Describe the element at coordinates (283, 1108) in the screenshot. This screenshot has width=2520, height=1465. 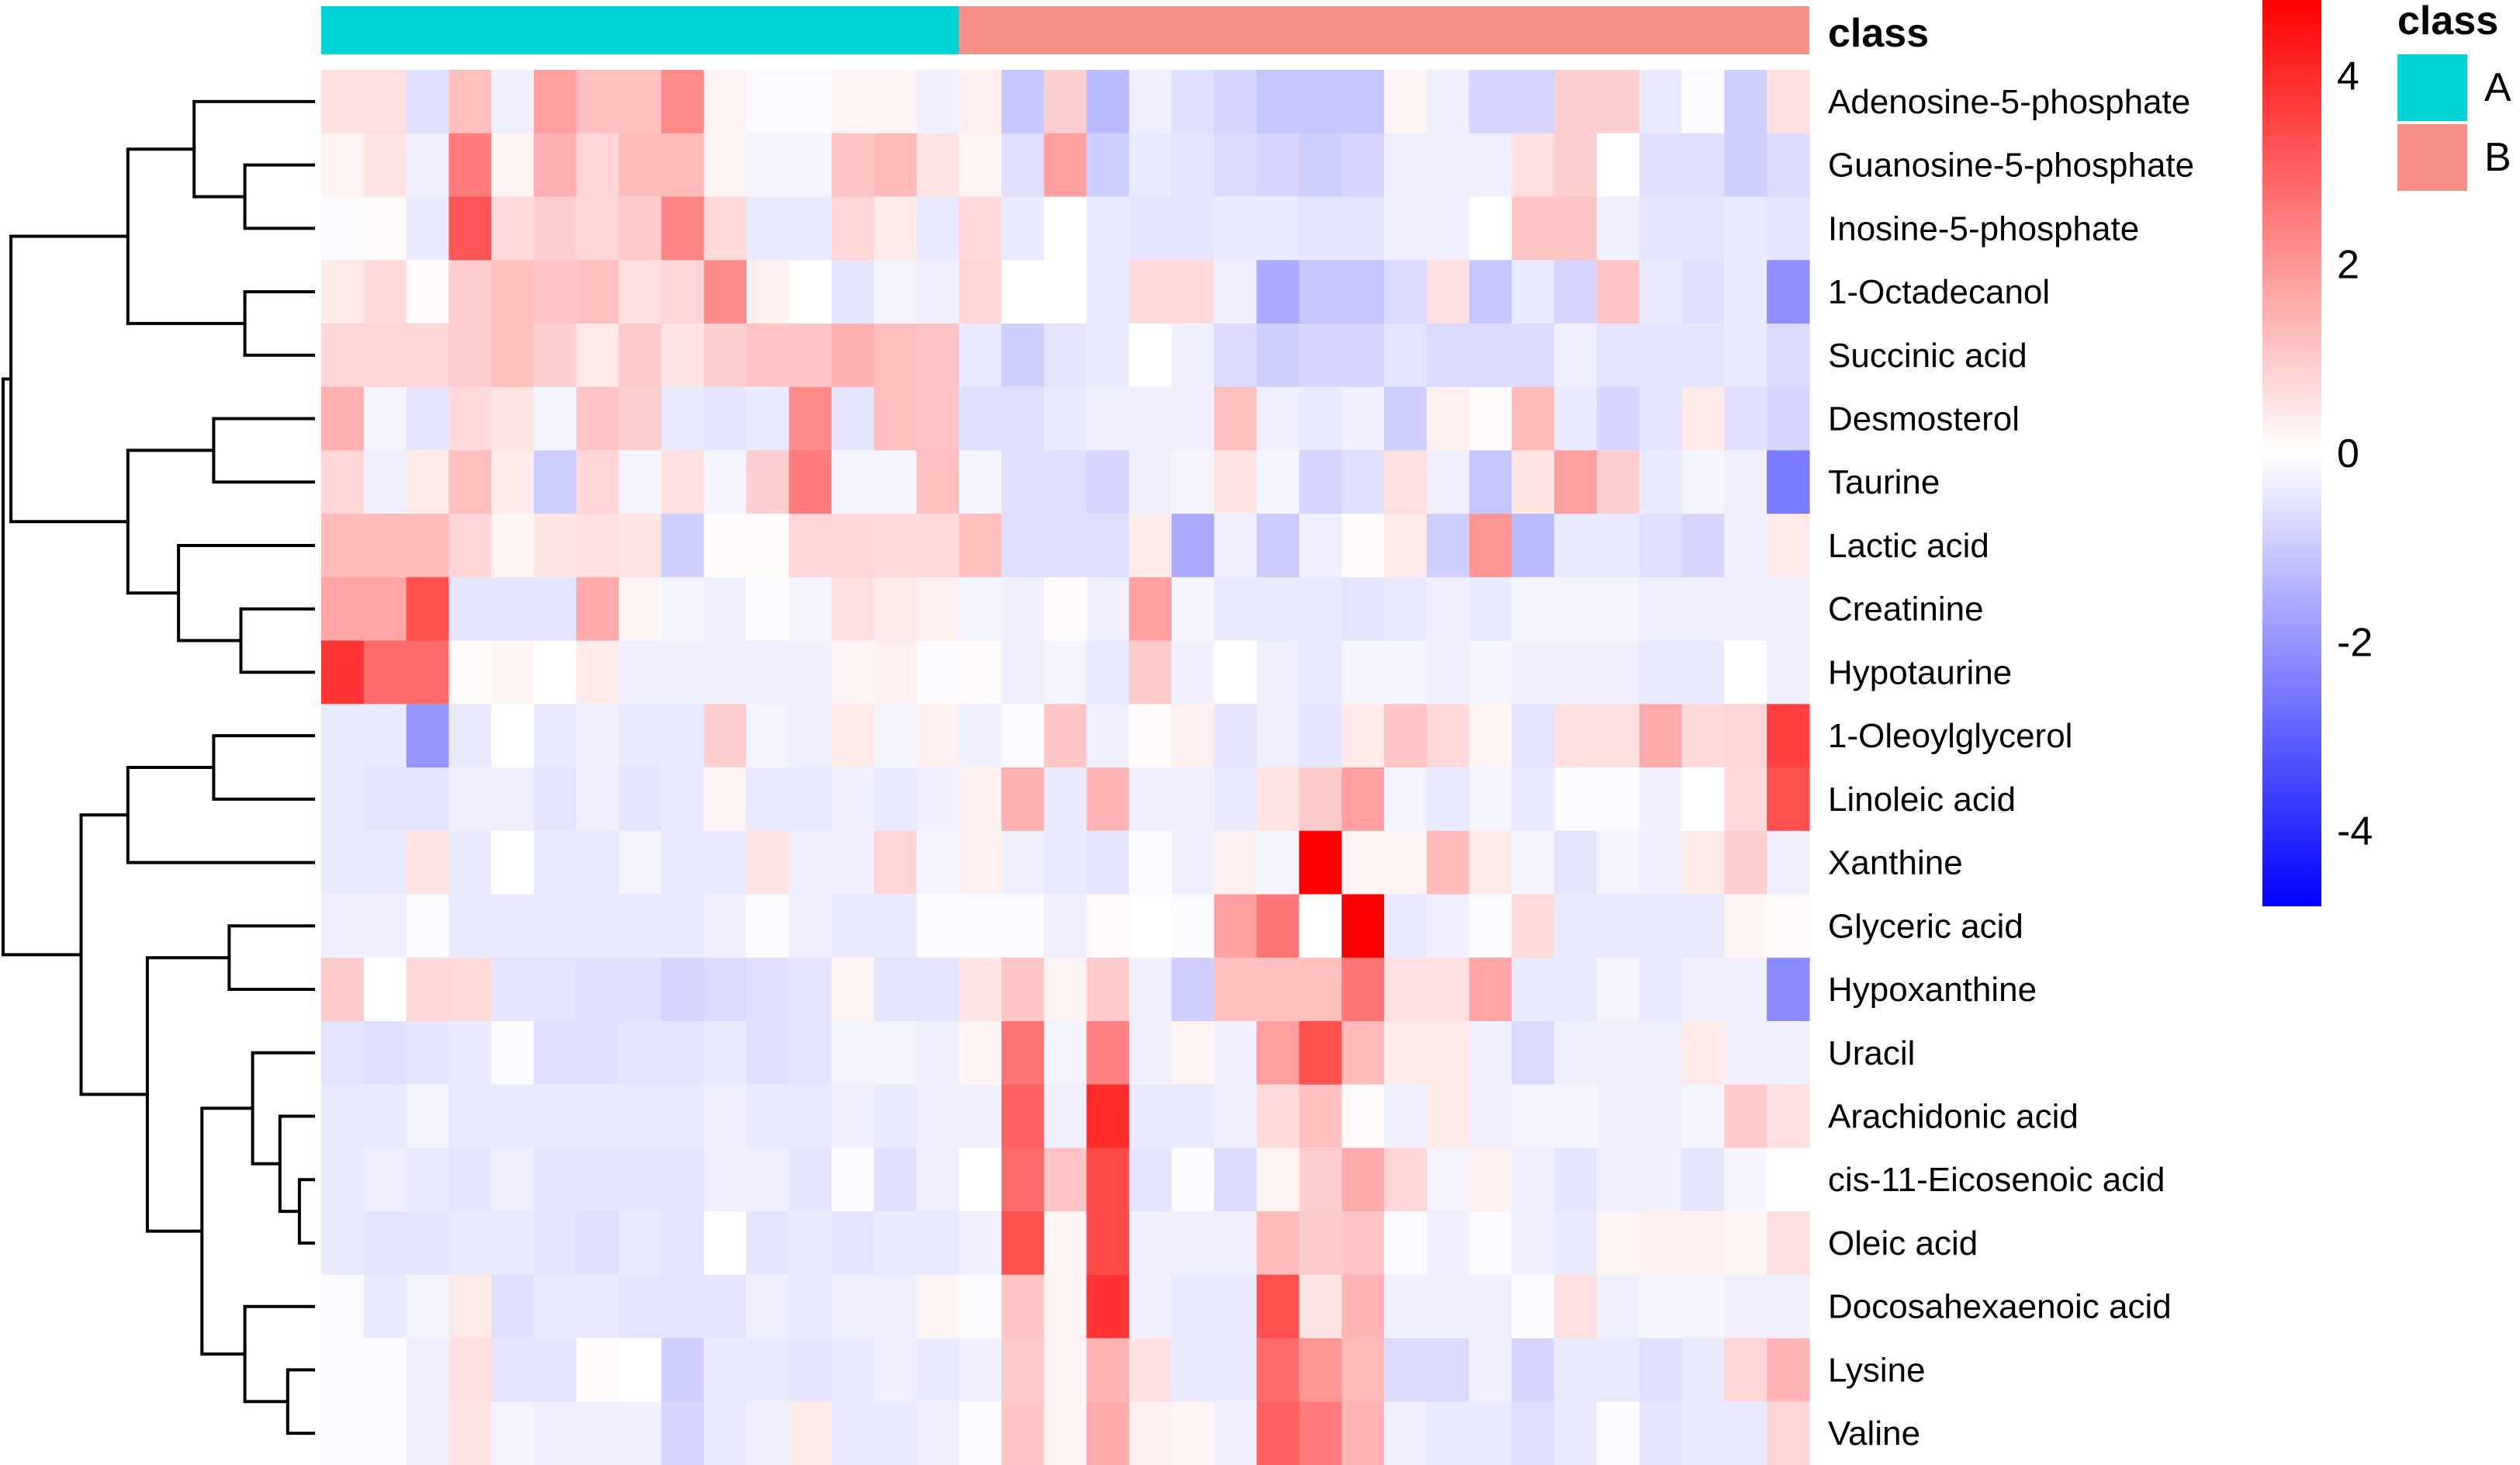
I see `dendrogram-branch` at that location.